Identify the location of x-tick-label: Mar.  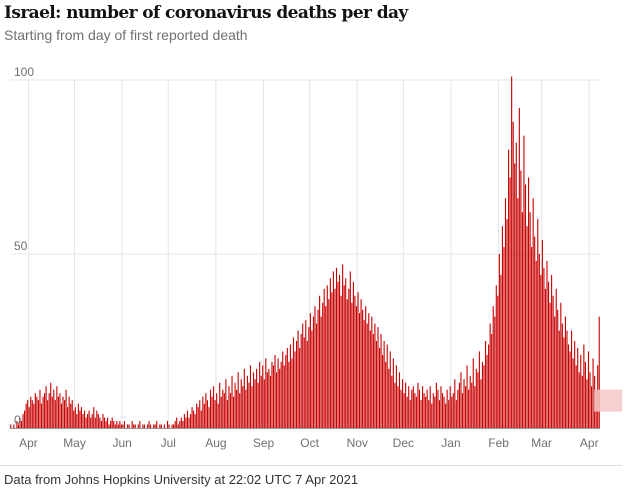
(541, 443).